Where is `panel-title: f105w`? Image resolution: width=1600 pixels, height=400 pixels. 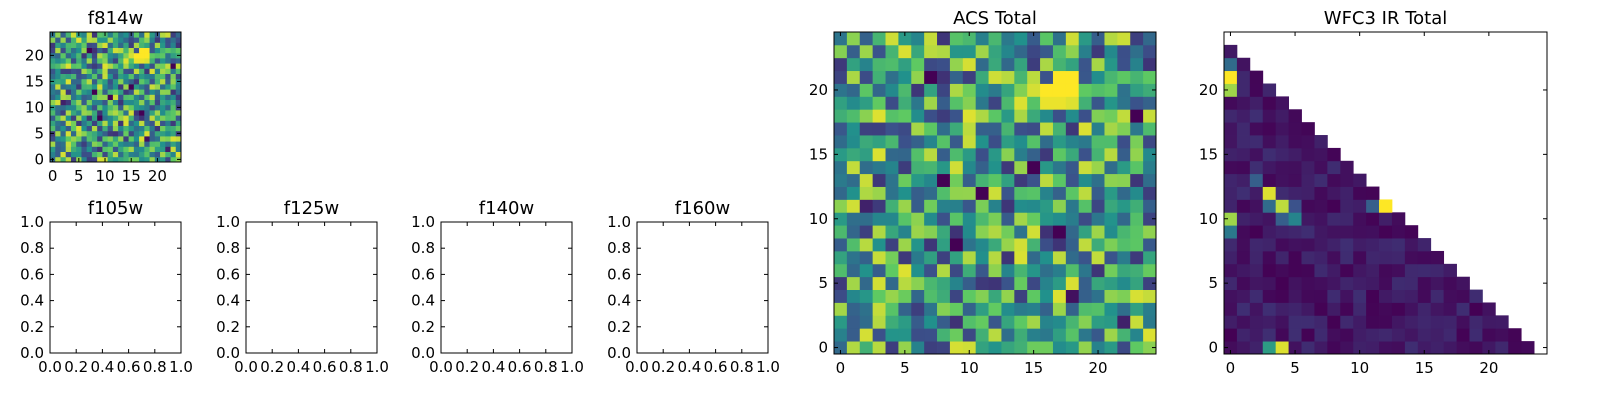
panel-title: f105w is located at coordinates (115, 208).